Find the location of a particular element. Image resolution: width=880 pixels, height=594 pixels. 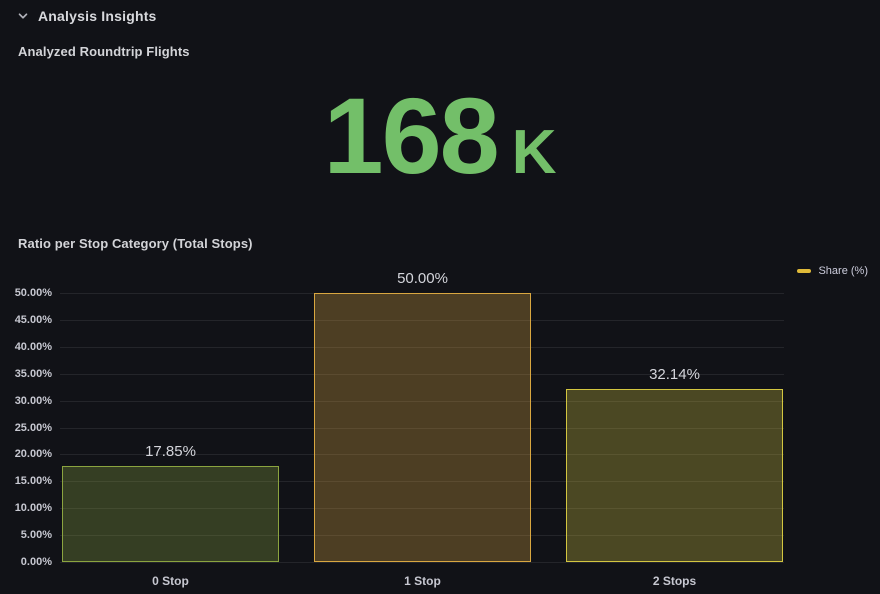

y-tick-label: 15.00% is located at coordinates (33, 481).